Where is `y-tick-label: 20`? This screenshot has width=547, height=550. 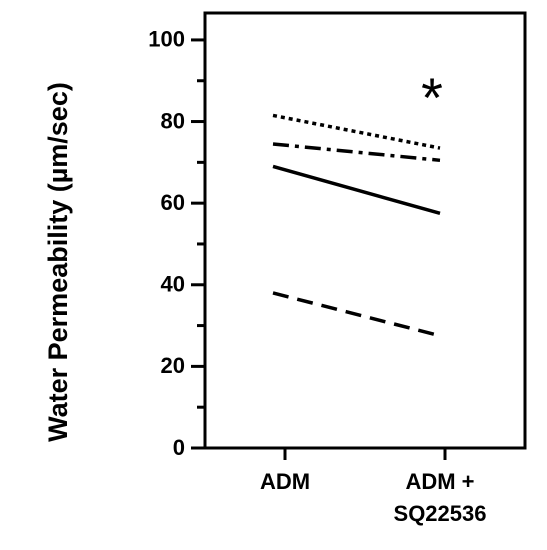
y-tick-label: 20 is located at coordinates (173, 365).